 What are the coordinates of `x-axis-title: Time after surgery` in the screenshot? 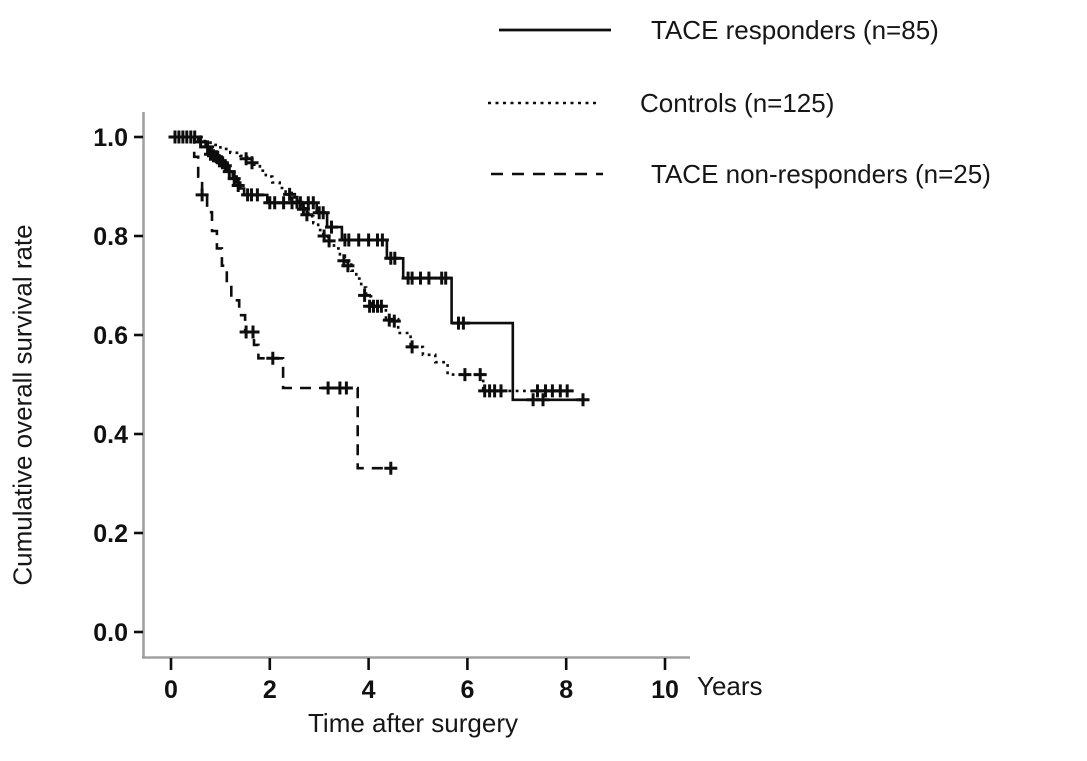 It's located at (413, 723).